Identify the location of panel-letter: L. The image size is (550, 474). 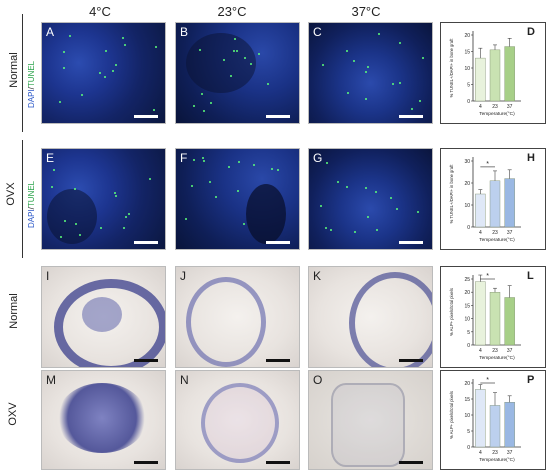
(530, 276).